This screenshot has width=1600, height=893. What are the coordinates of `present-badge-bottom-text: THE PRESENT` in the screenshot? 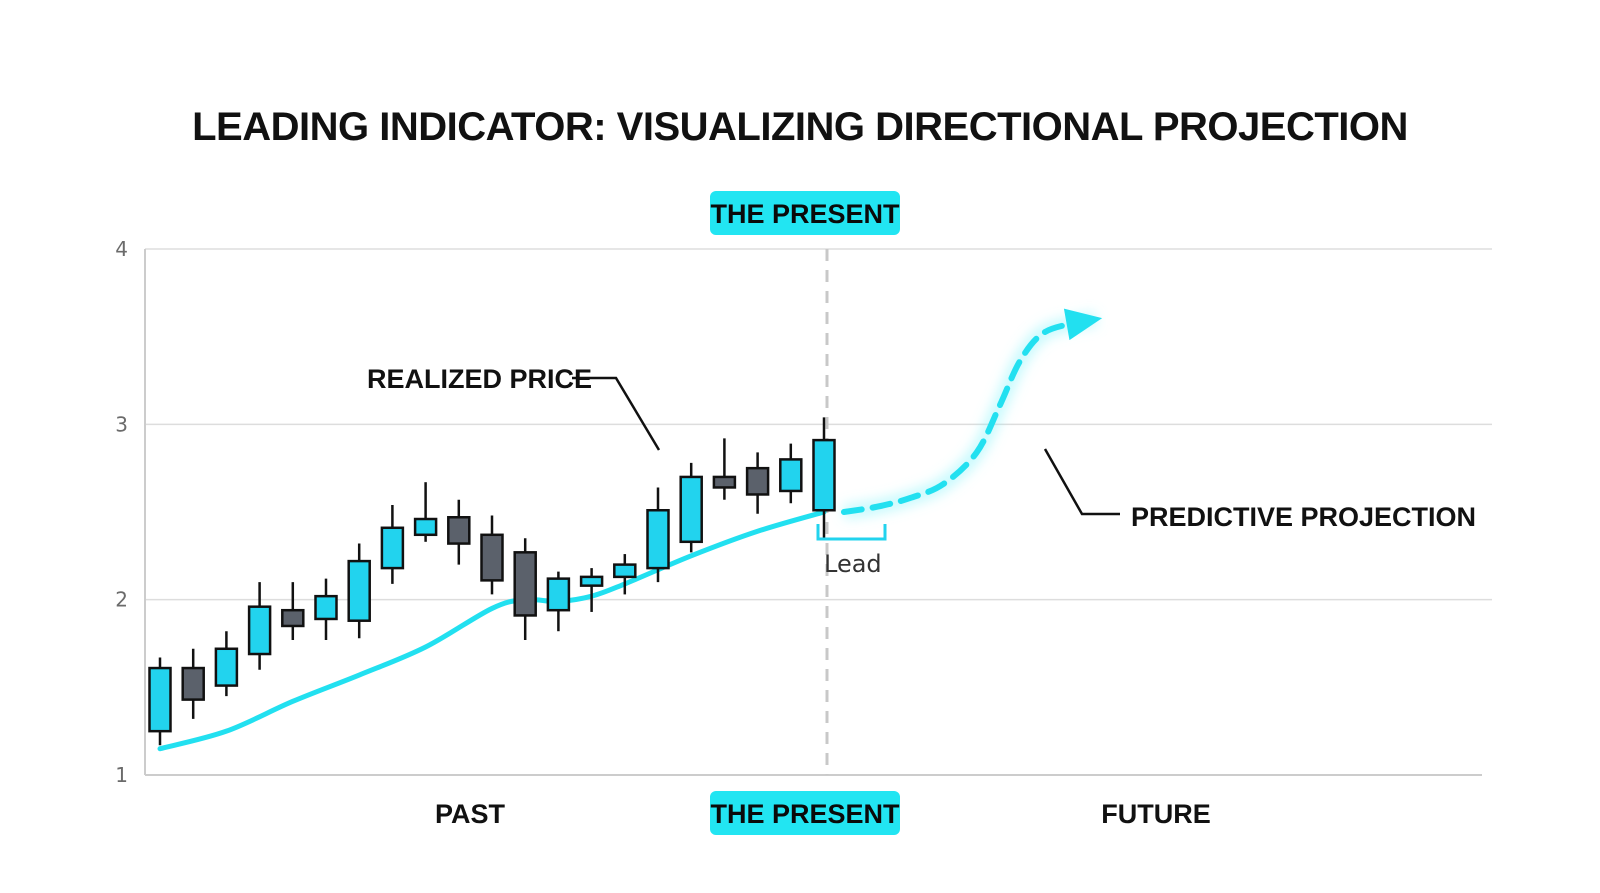 It's located at (805, 814).